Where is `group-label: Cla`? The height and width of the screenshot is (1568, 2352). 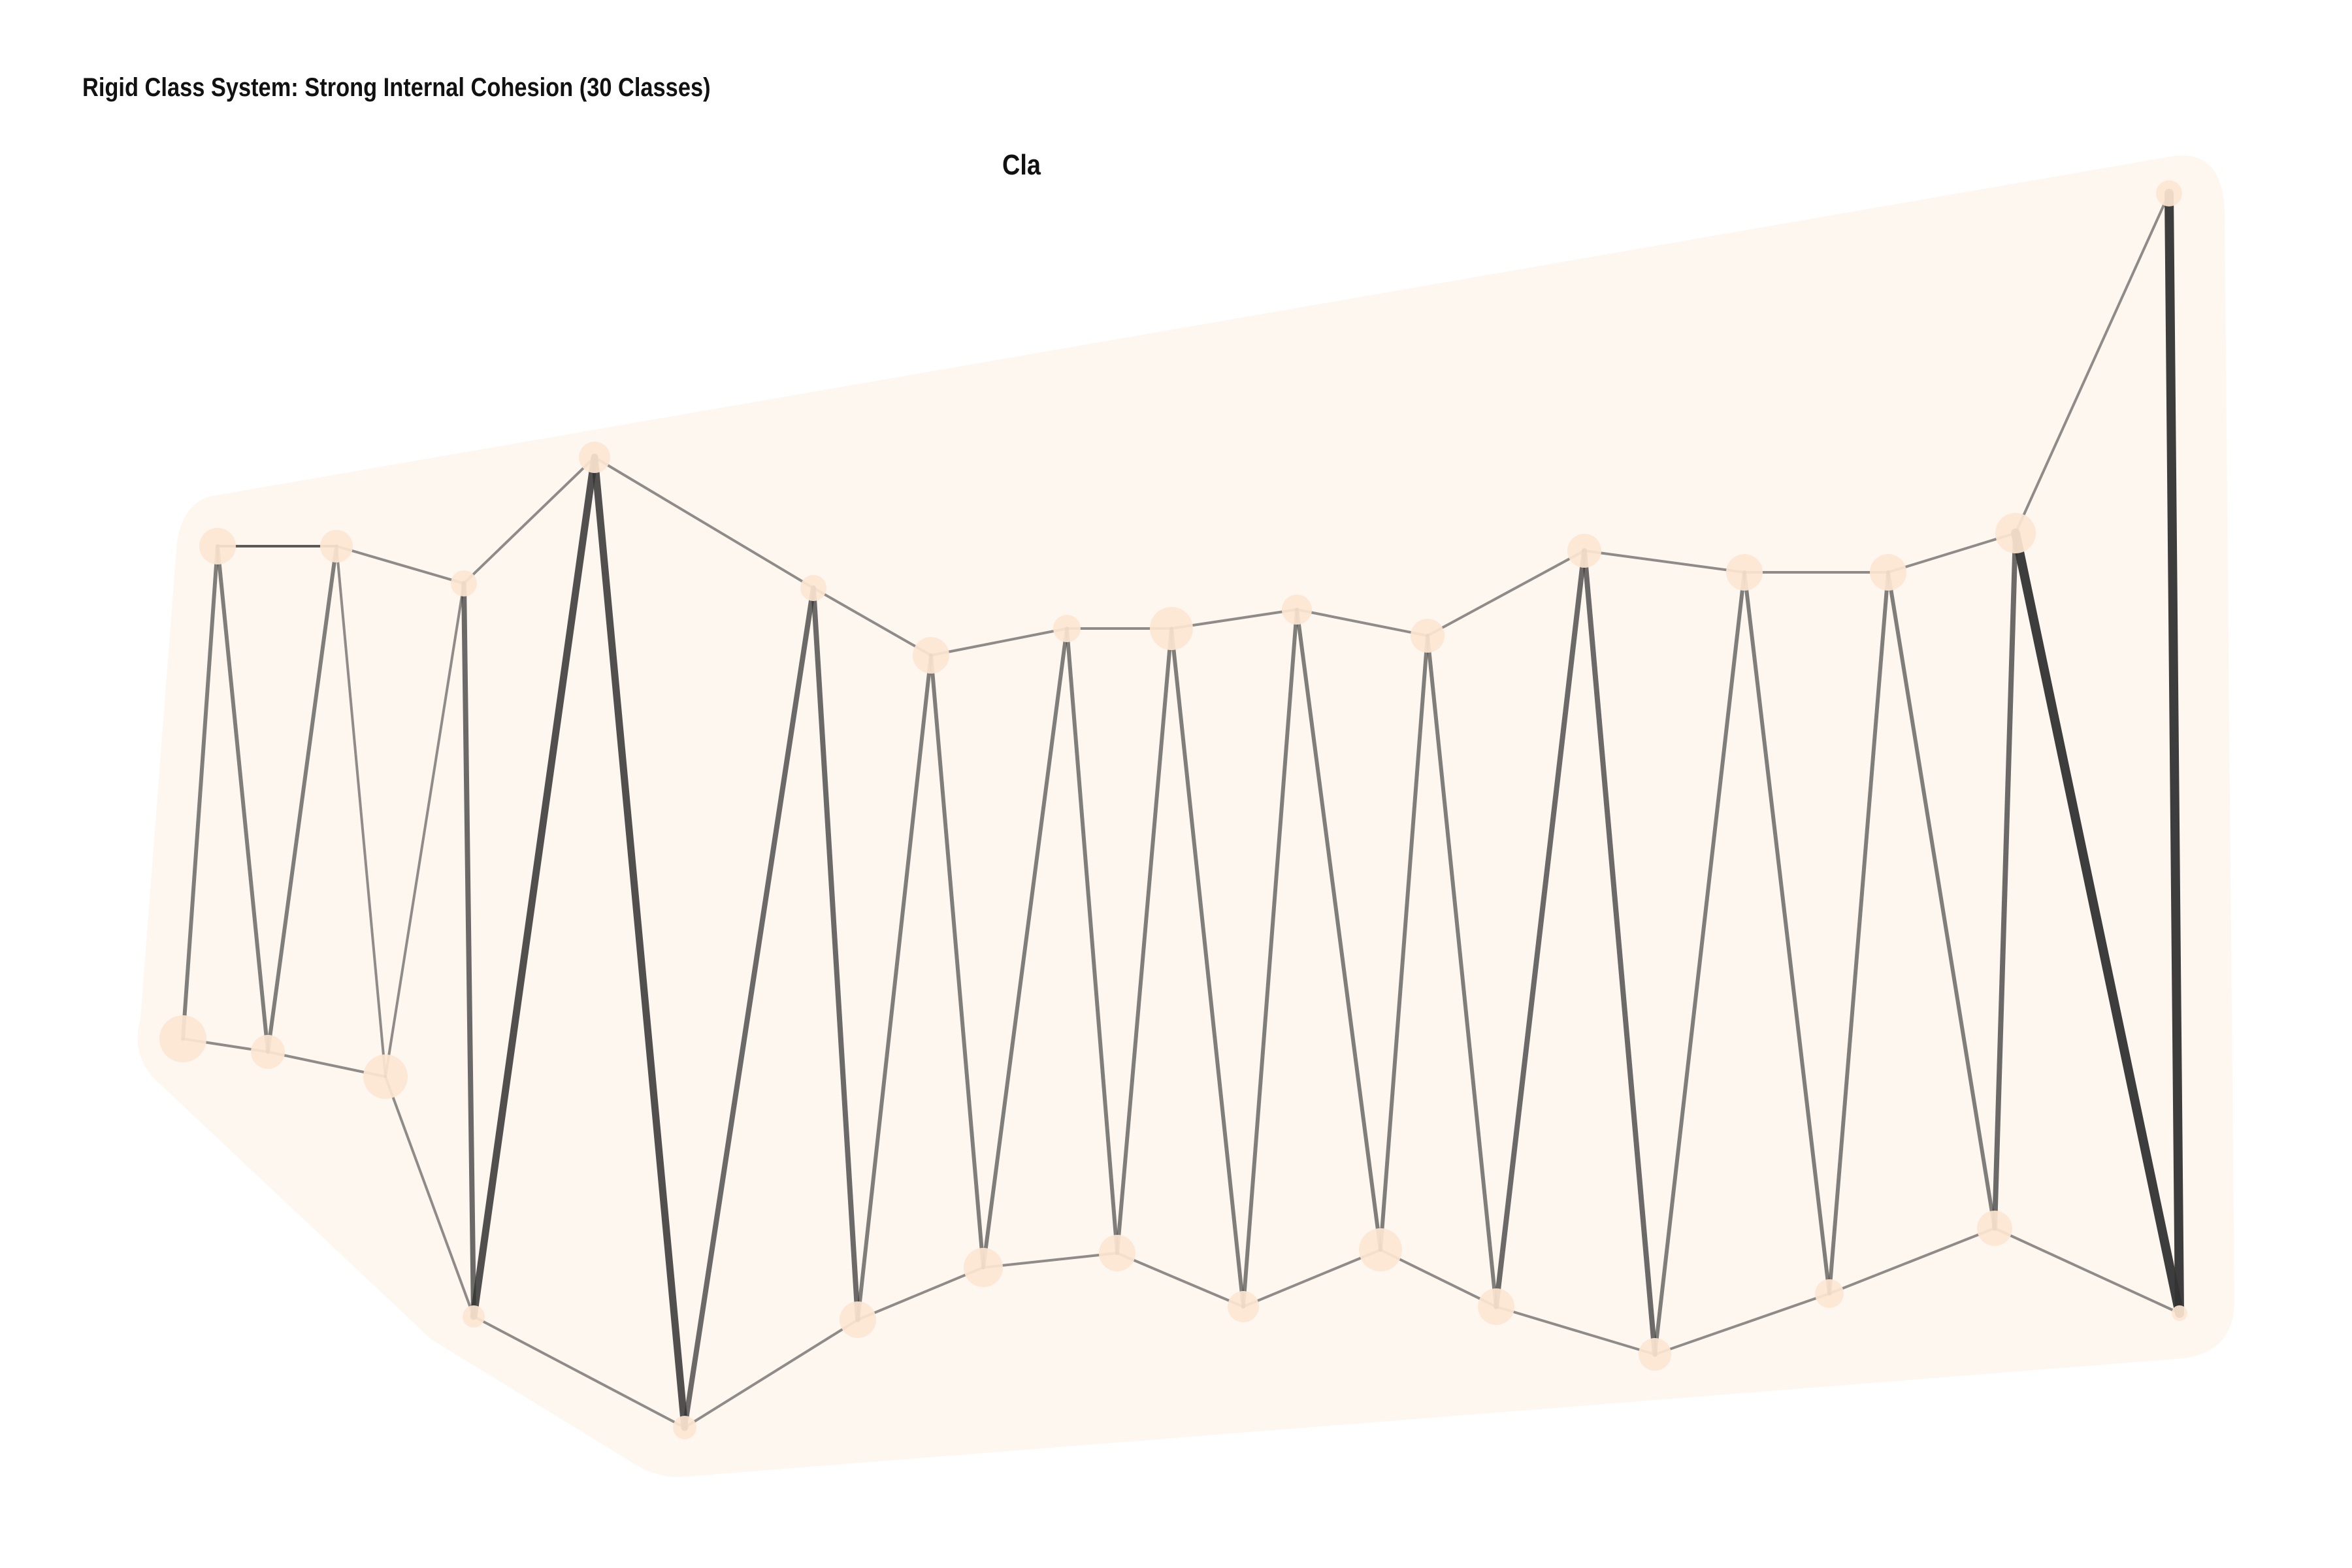
group-label: Cla is located at coordinates (1021, 165).